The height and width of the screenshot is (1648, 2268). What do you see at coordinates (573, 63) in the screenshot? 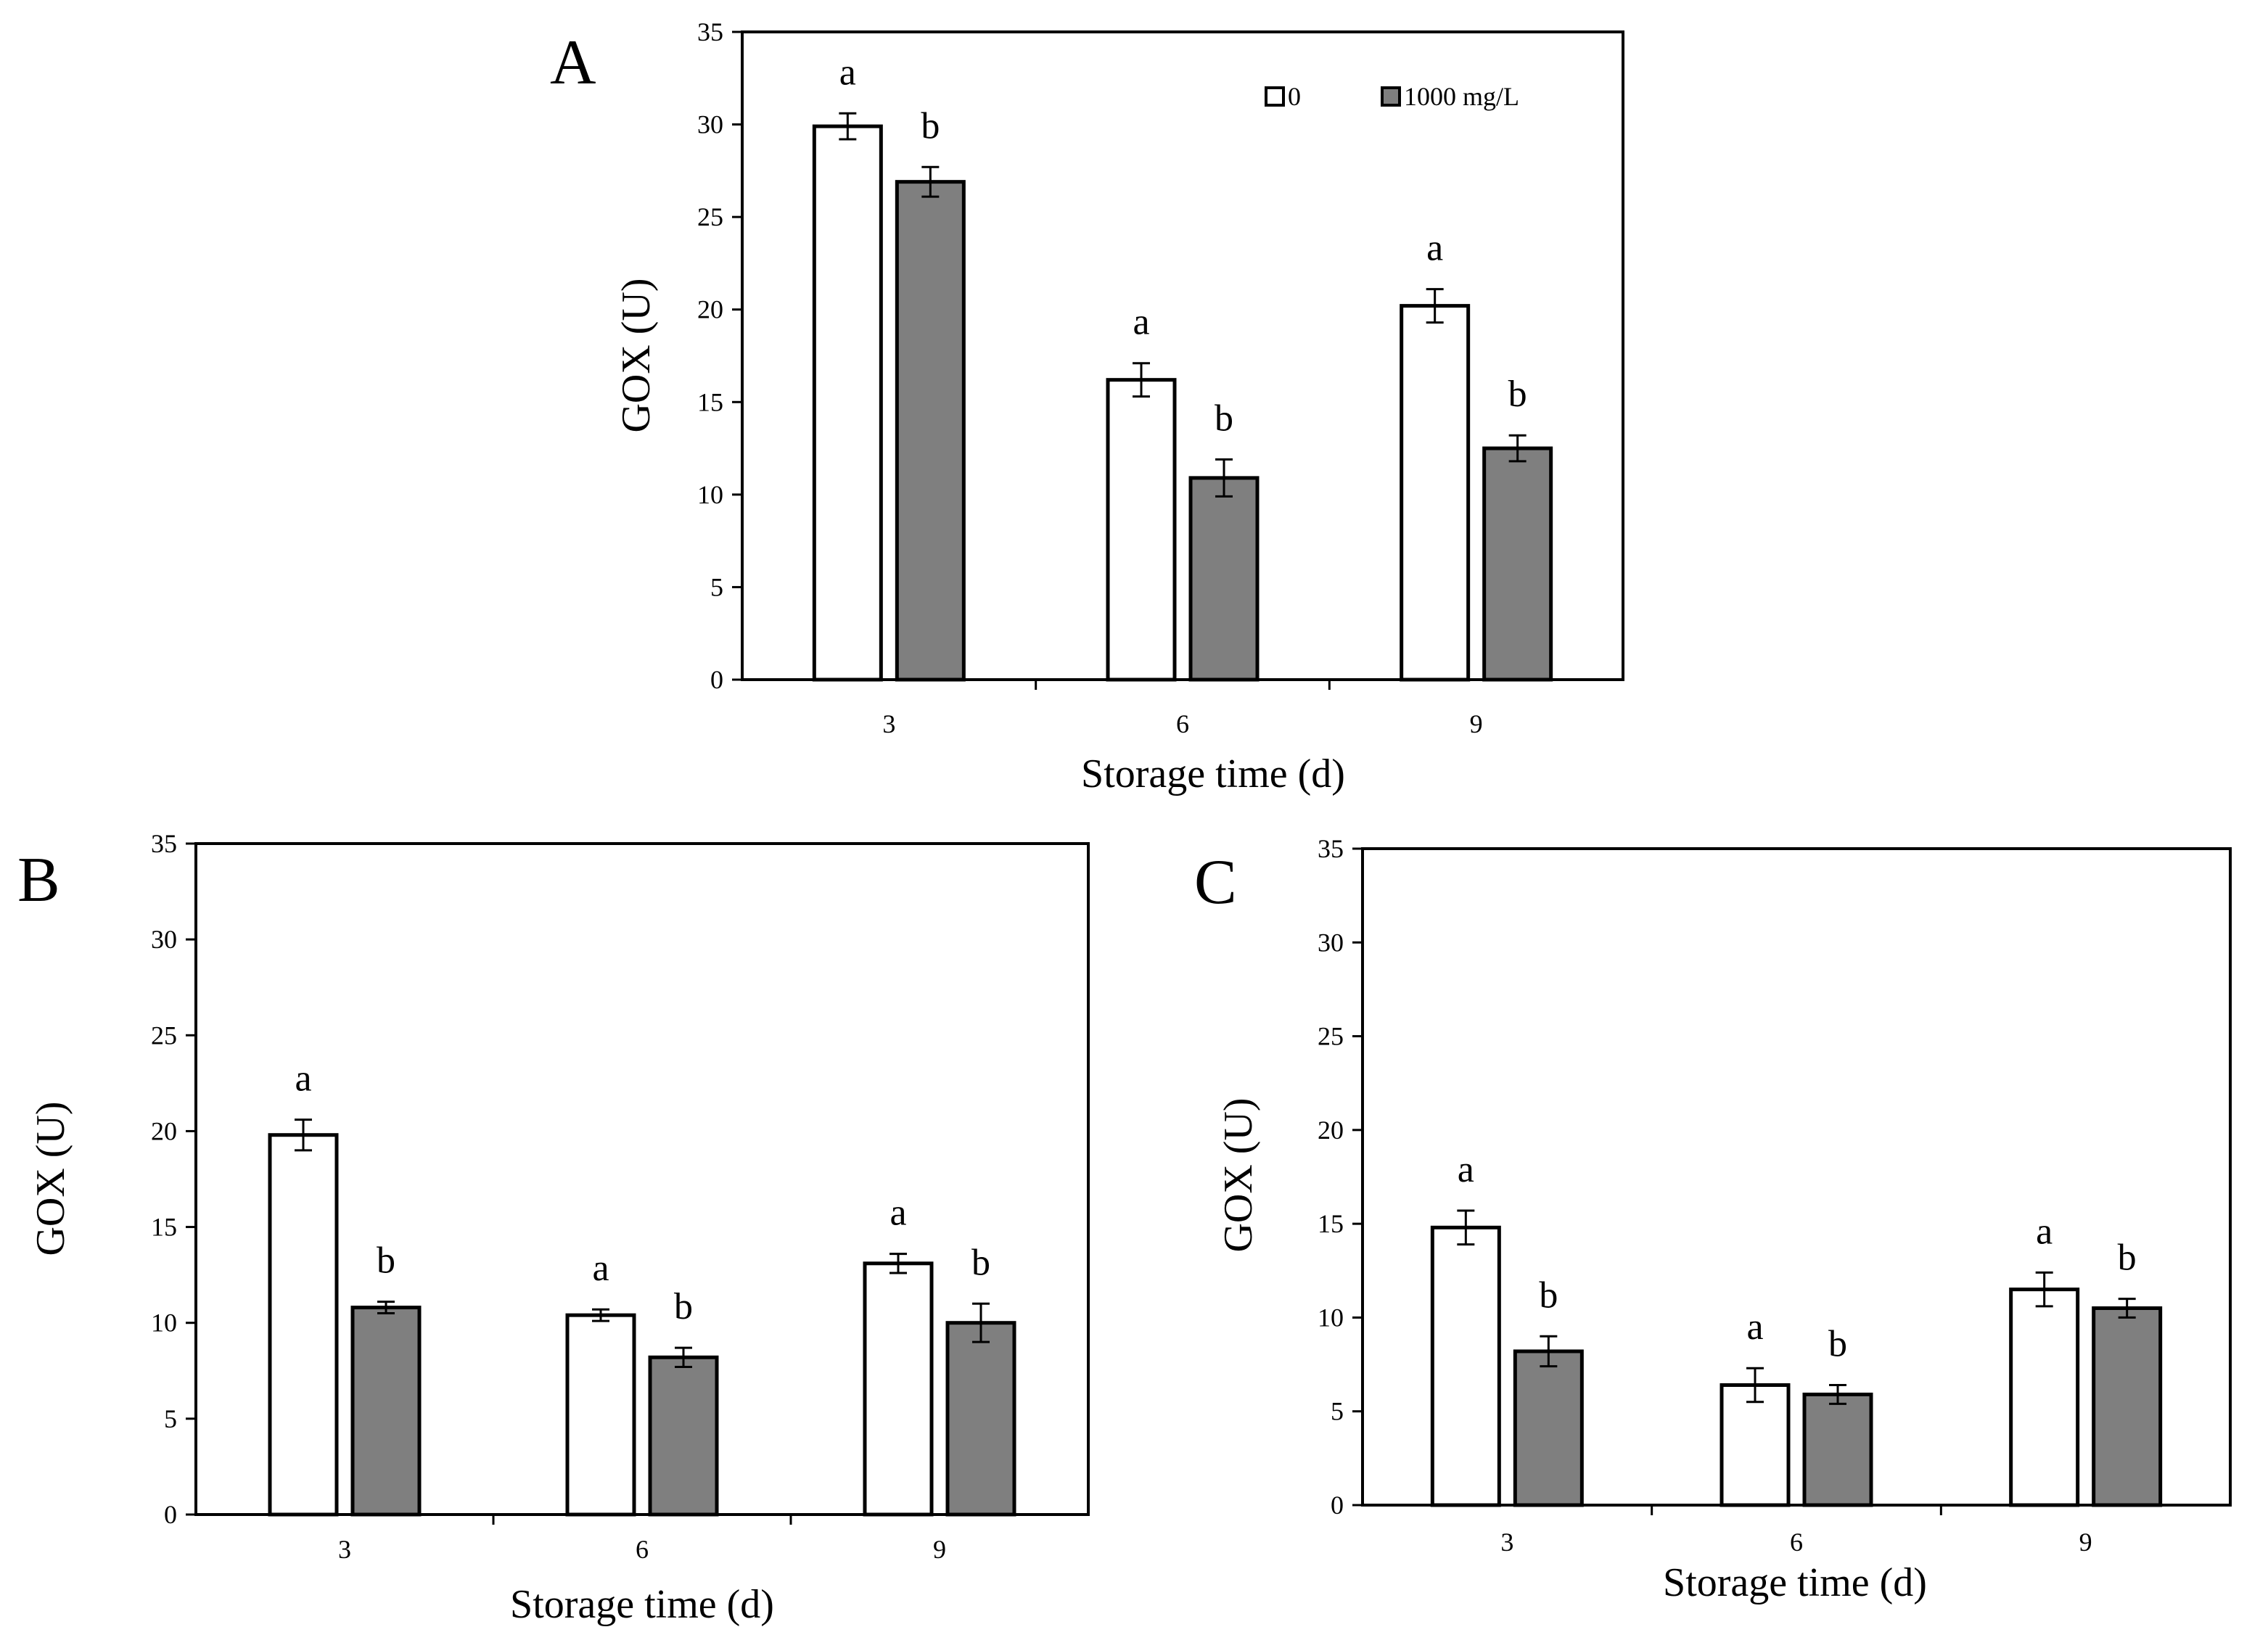
I see `panel-letter: A` at bounding box center [573, 63].